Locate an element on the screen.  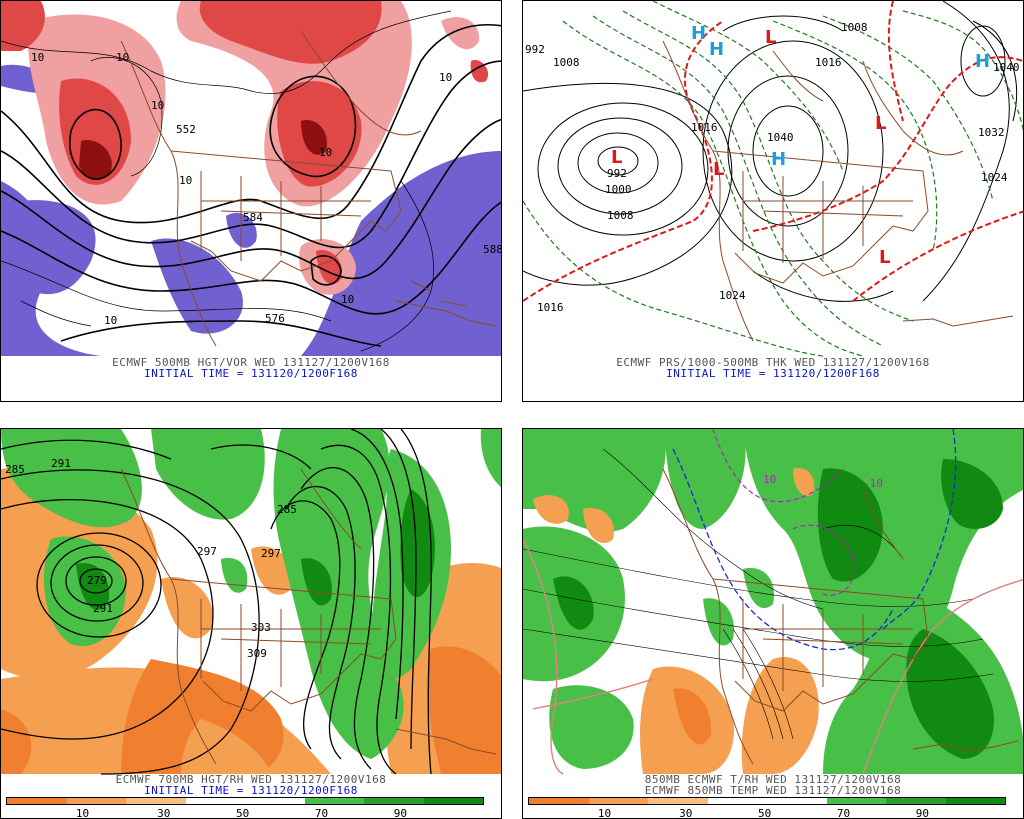
panel-2-initial-time: INITIAL TIME = 131120/1200F168 is located at coordinates (773, 373).